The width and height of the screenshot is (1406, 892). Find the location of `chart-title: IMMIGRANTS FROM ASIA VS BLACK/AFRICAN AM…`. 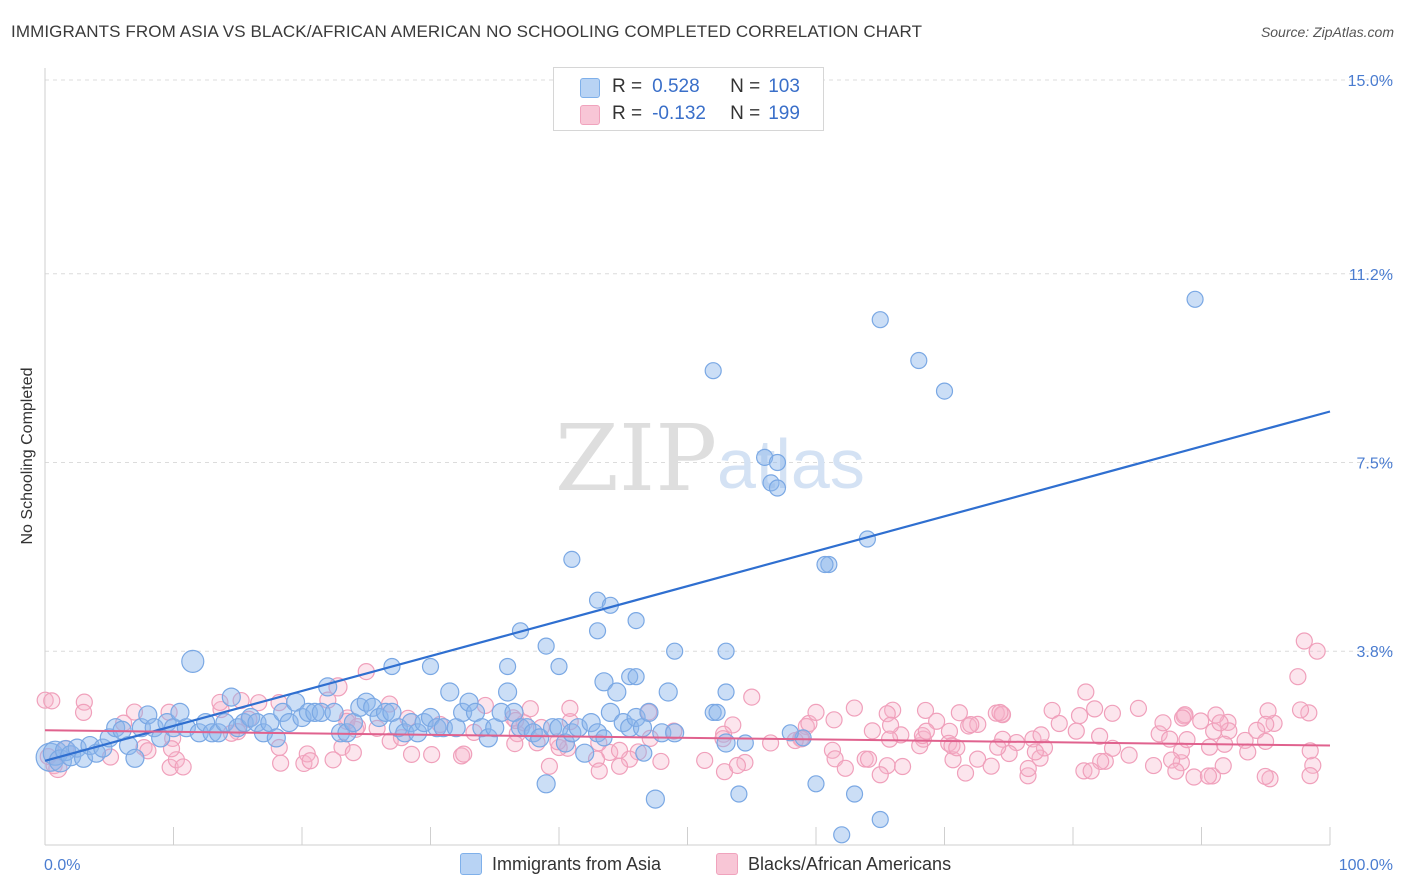

chart-title: IMMIGRANTS FROM ASIA VS BLACK/AFRICAN AM… is located at coordinates (467, 31).